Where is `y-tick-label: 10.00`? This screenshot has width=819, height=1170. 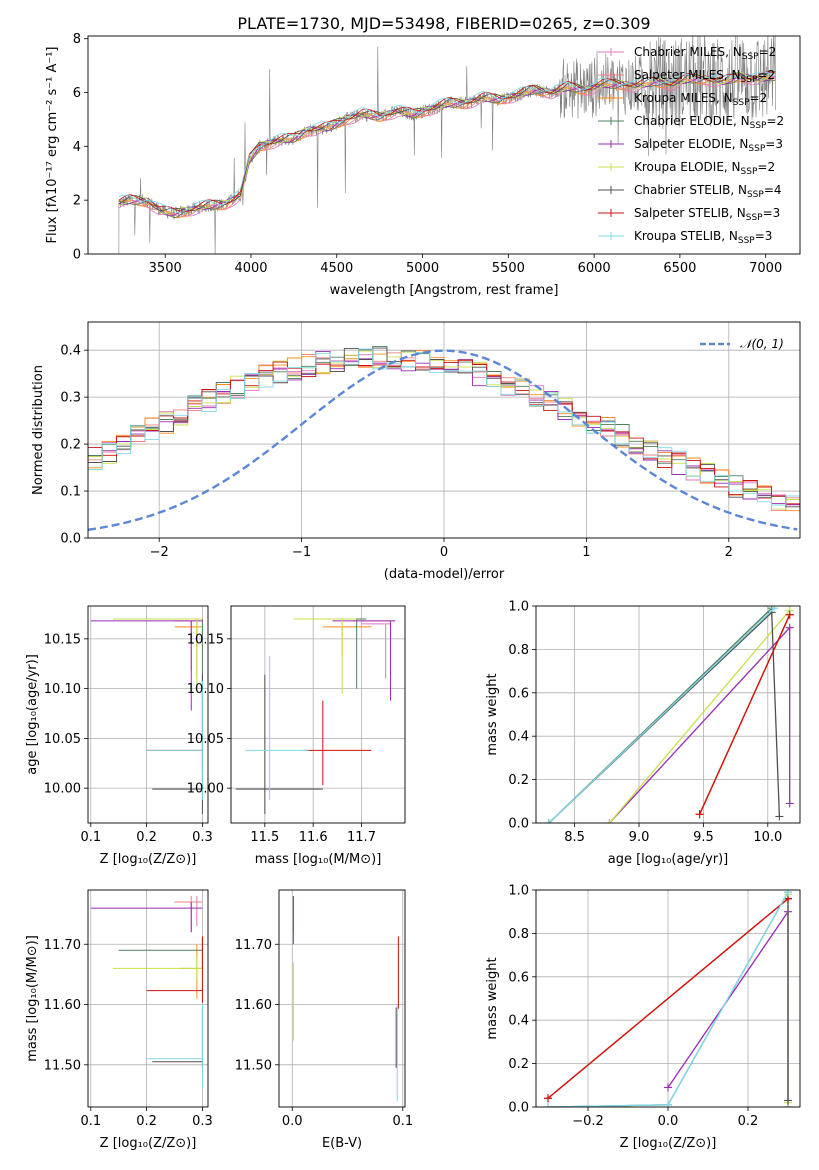
y-tick-label: 10.00 is located at coordinates (205, 789).